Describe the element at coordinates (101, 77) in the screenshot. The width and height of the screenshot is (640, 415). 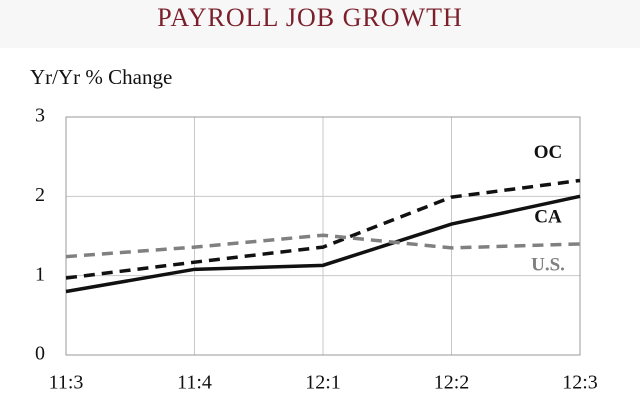
I see `y-axis-label: Yr/Yr % Change` at that location.